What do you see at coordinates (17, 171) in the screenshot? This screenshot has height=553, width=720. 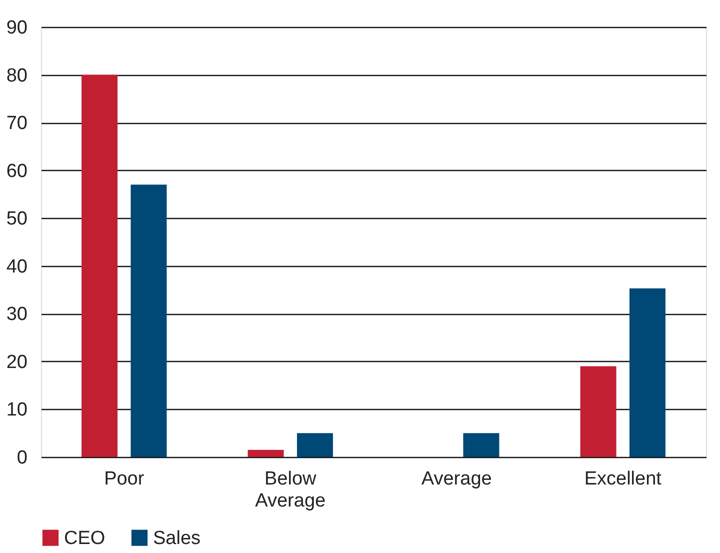 I see `y-tick-label: 60` at bounding box center [17, 171].